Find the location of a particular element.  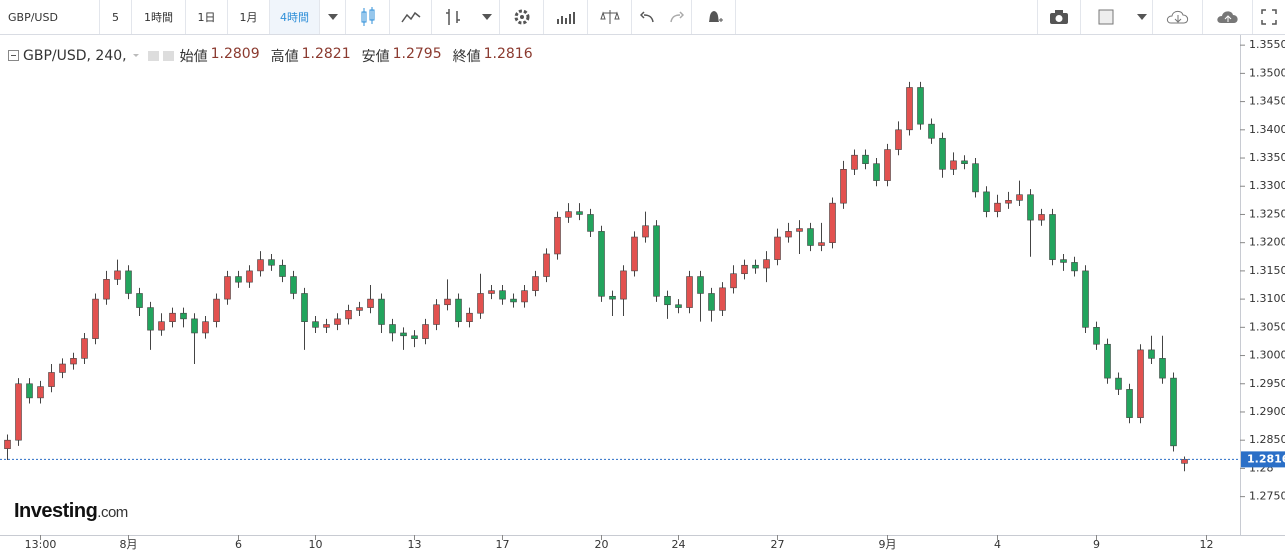

x-tick-label: 13:00 is located at coordinates (41, 544).